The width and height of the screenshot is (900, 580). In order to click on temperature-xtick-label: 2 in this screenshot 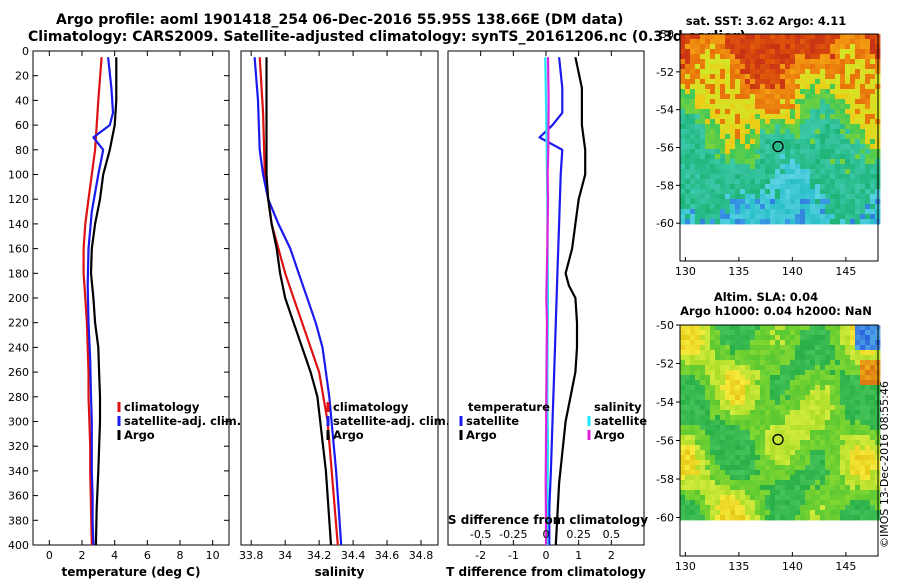, I will do `click(82, 555)`.